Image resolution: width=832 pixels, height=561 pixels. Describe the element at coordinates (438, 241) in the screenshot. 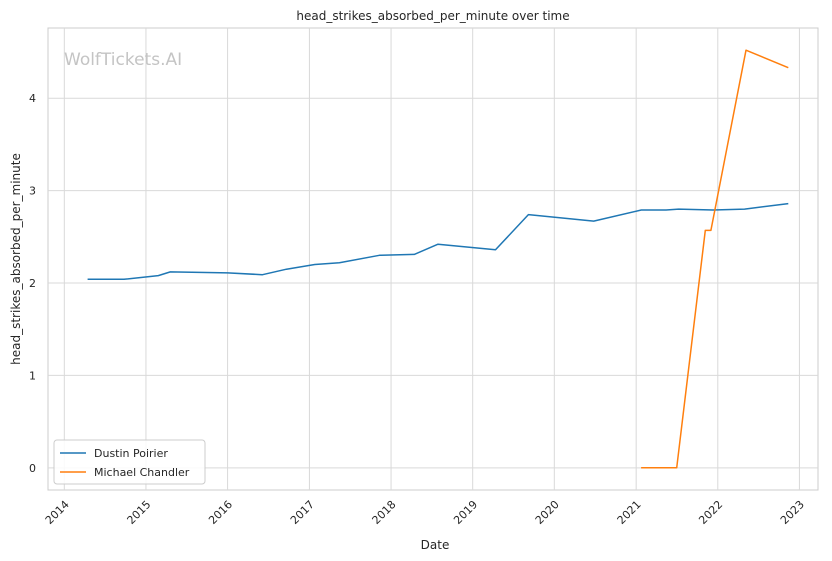

I see `series-line-dustin-poirier` at that location.